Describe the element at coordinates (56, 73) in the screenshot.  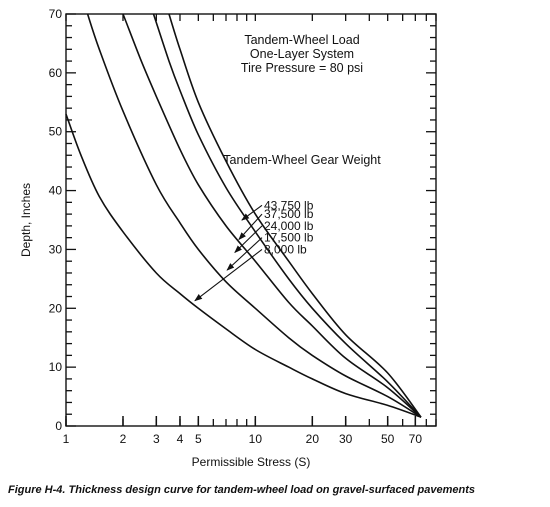
I see `y-tick-label: 60` at that location.